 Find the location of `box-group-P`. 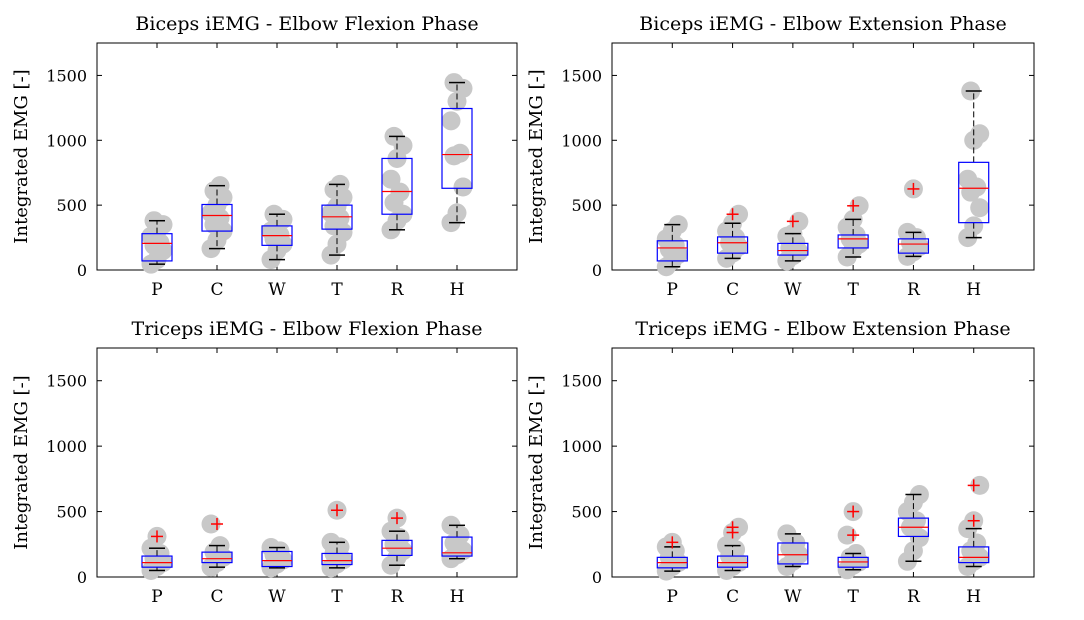

box-group-P is located at coordinates (672, 556).